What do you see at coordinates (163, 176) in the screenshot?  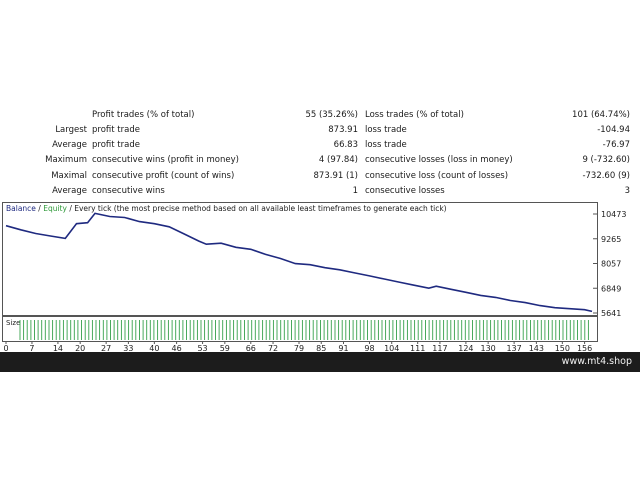 I see `stat-description: consecutive profit (count of wins)` at bounding box center [163, 176].